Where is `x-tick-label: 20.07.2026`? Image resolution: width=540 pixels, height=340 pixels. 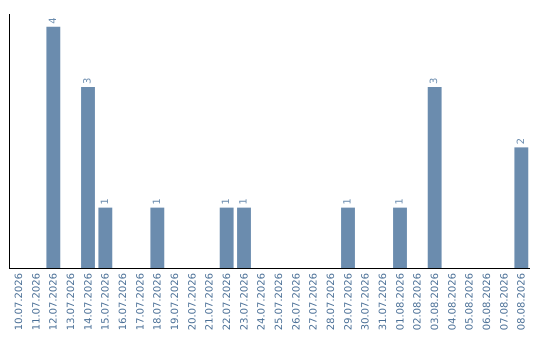 x-tick-label: 20.07.2026 is located at coordinates (192, 301).